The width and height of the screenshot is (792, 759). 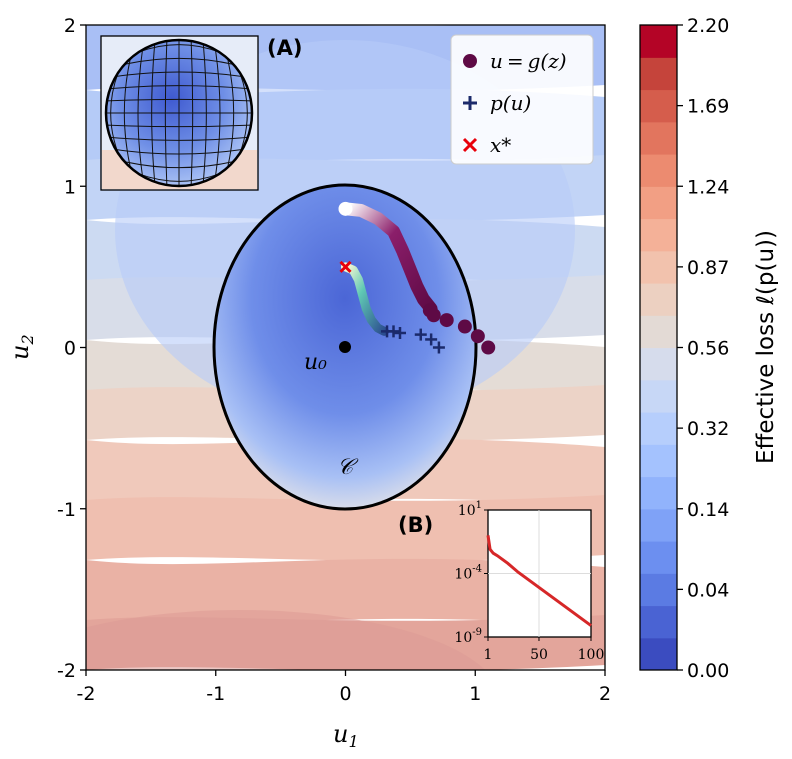 What do you see at coordinates (470, 145) in the screenshot?
I see `legend-marker-xstar` at bounding box center [470, 145].